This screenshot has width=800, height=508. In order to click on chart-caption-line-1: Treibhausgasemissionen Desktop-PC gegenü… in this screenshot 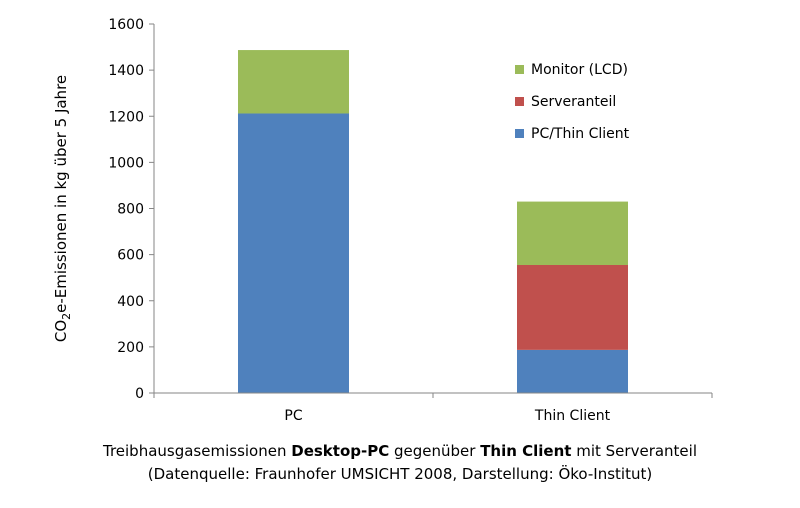, I will do `click(400, 451)`.